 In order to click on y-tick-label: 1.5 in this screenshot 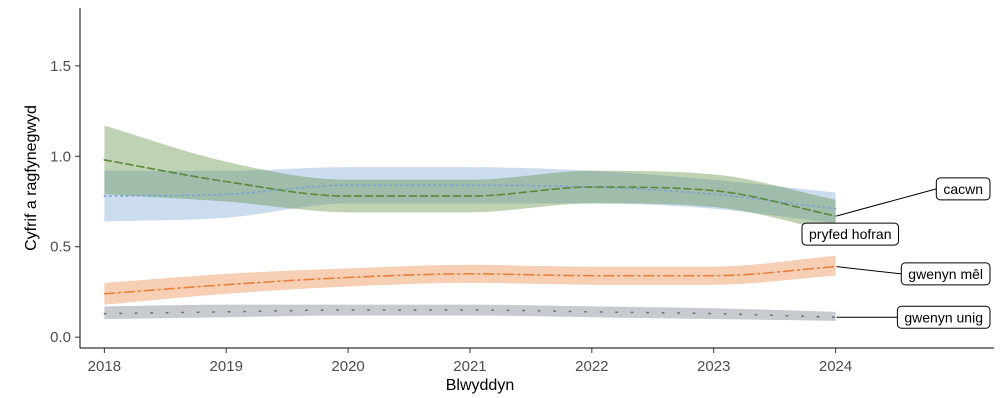, I will do `click(60, 66)`.